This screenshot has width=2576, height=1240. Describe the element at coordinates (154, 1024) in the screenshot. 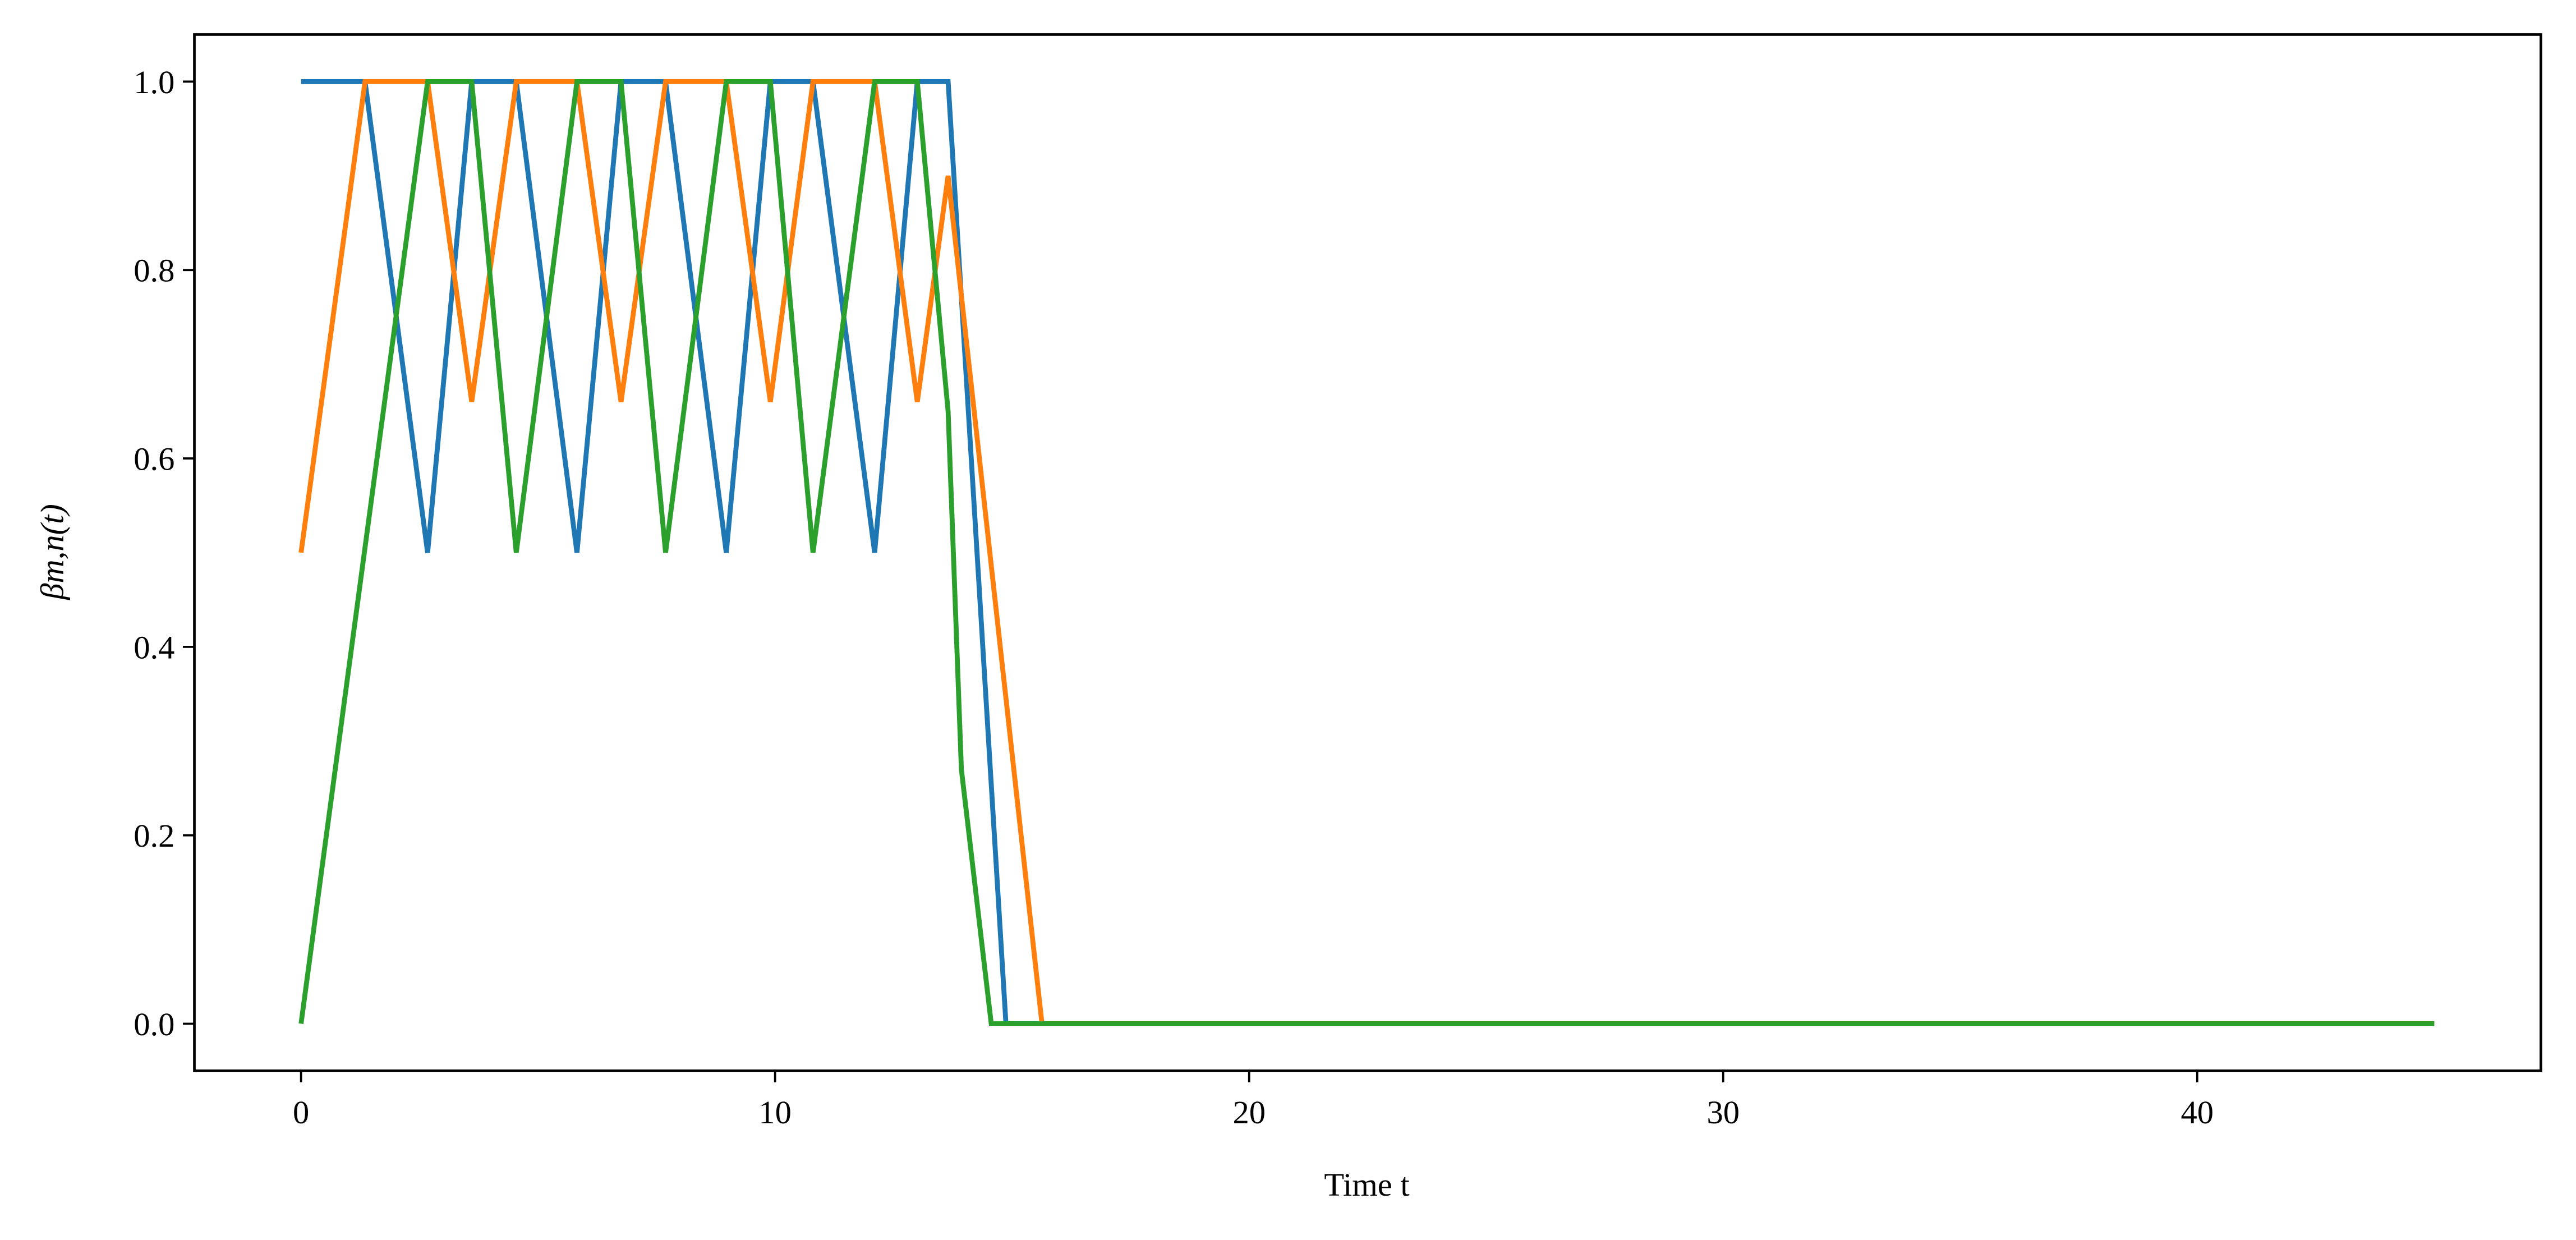

I see `y-tick-label: 0.0` at that location.